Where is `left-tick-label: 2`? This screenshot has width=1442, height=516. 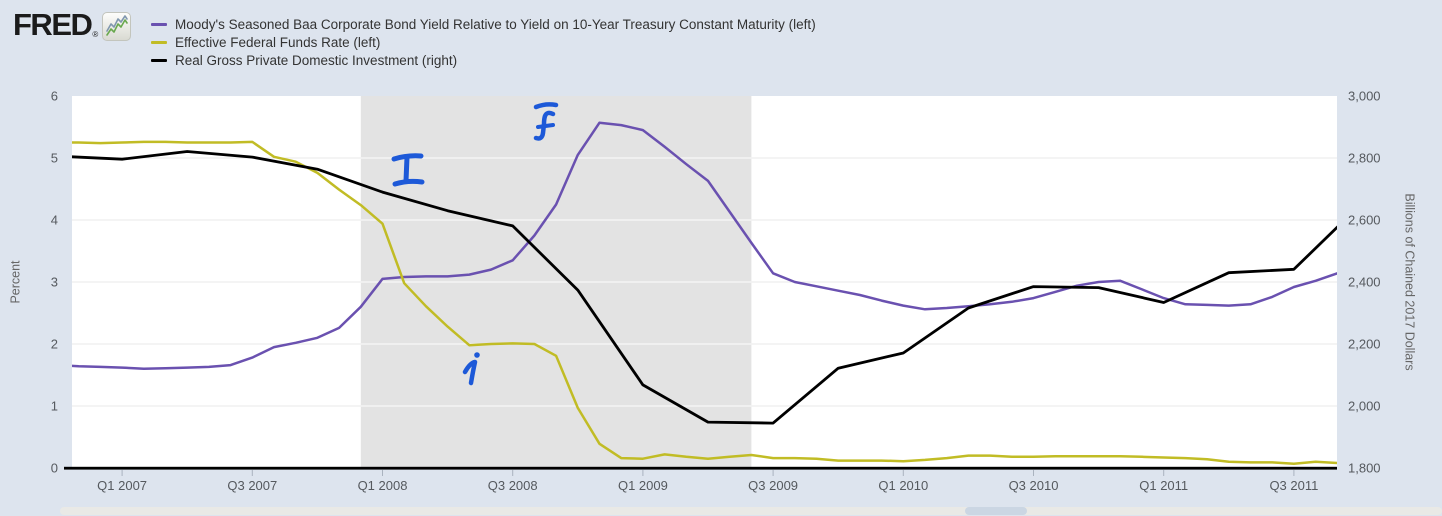 left-tick-label: 2 is located at coordinates (54, 344).